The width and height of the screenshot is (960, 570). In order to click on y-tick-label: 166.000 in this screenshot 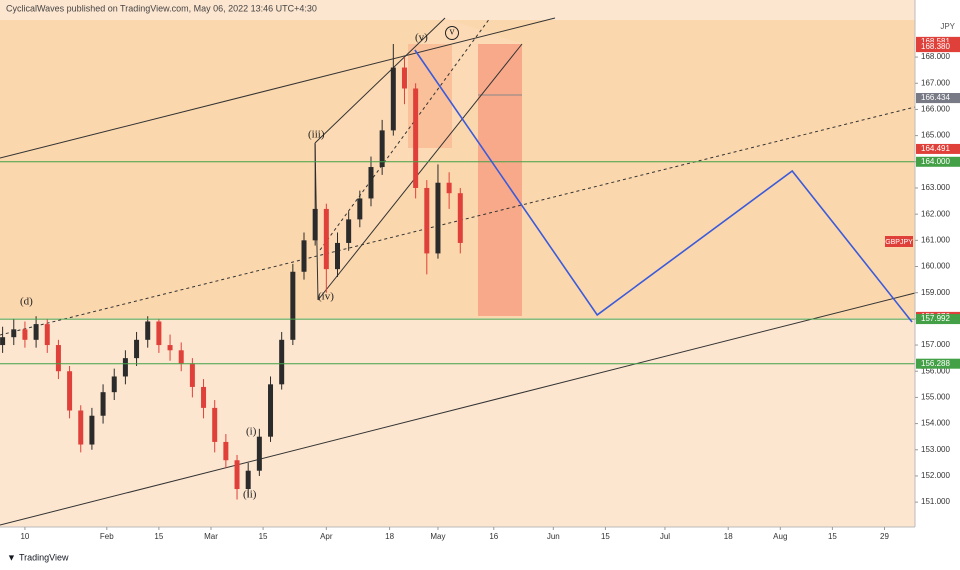, I will do `click(935, 109)`.